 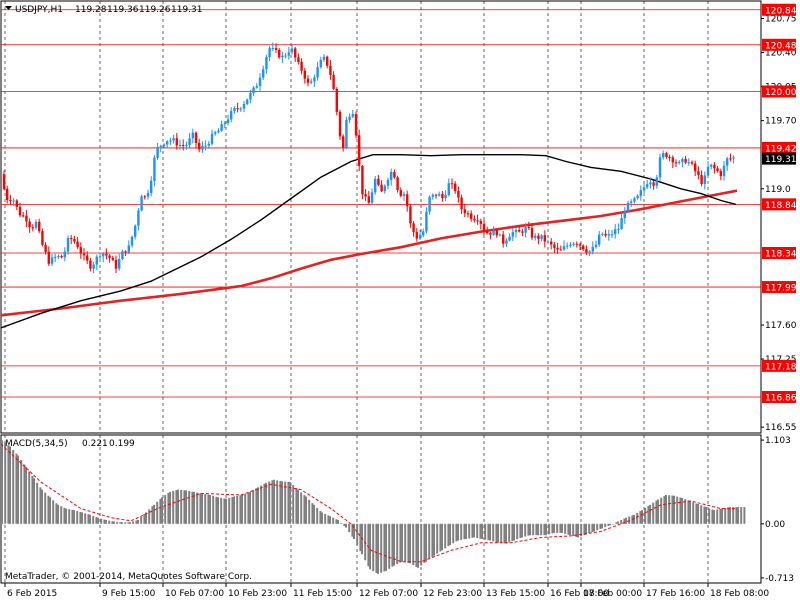 I want to click on time-tick-label: 6 Feb 2015, so click(x=32, y=594).